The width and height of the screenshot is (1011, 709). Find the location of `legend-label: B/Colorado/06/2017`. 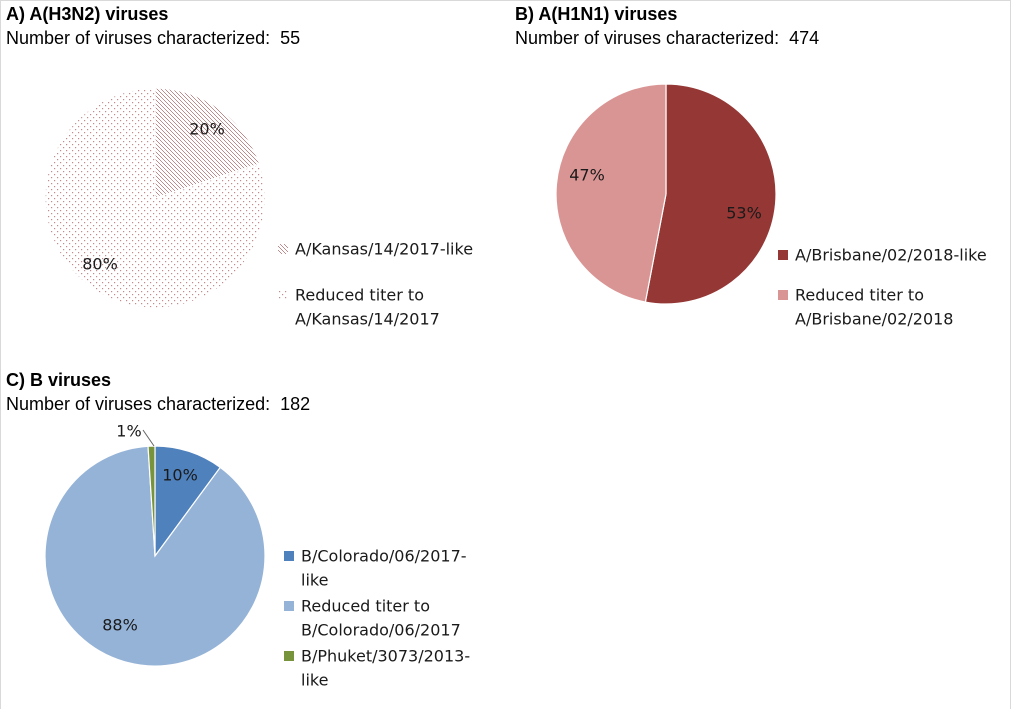

legend-label: B/Colorado/06/2017 is located at coordinates (381, 630).